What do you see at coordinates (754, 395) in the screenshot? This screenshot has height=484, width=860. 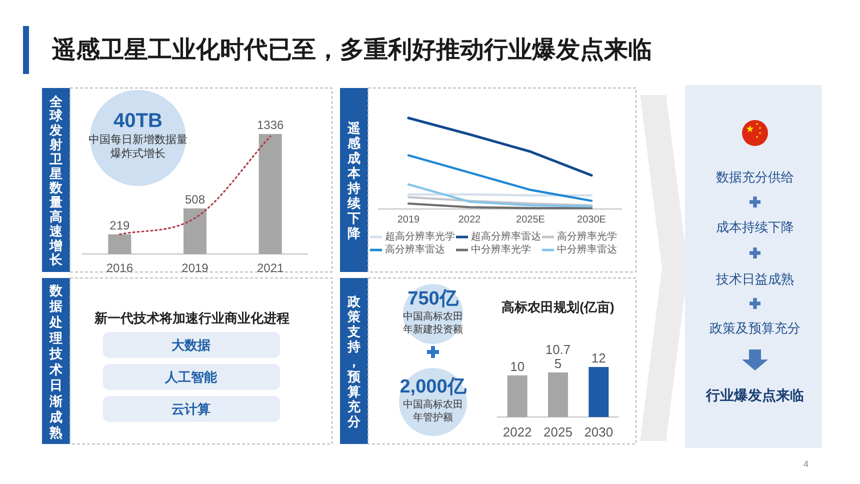 I see `text: 行业爆发点来临` at bounding box center [754, 395].